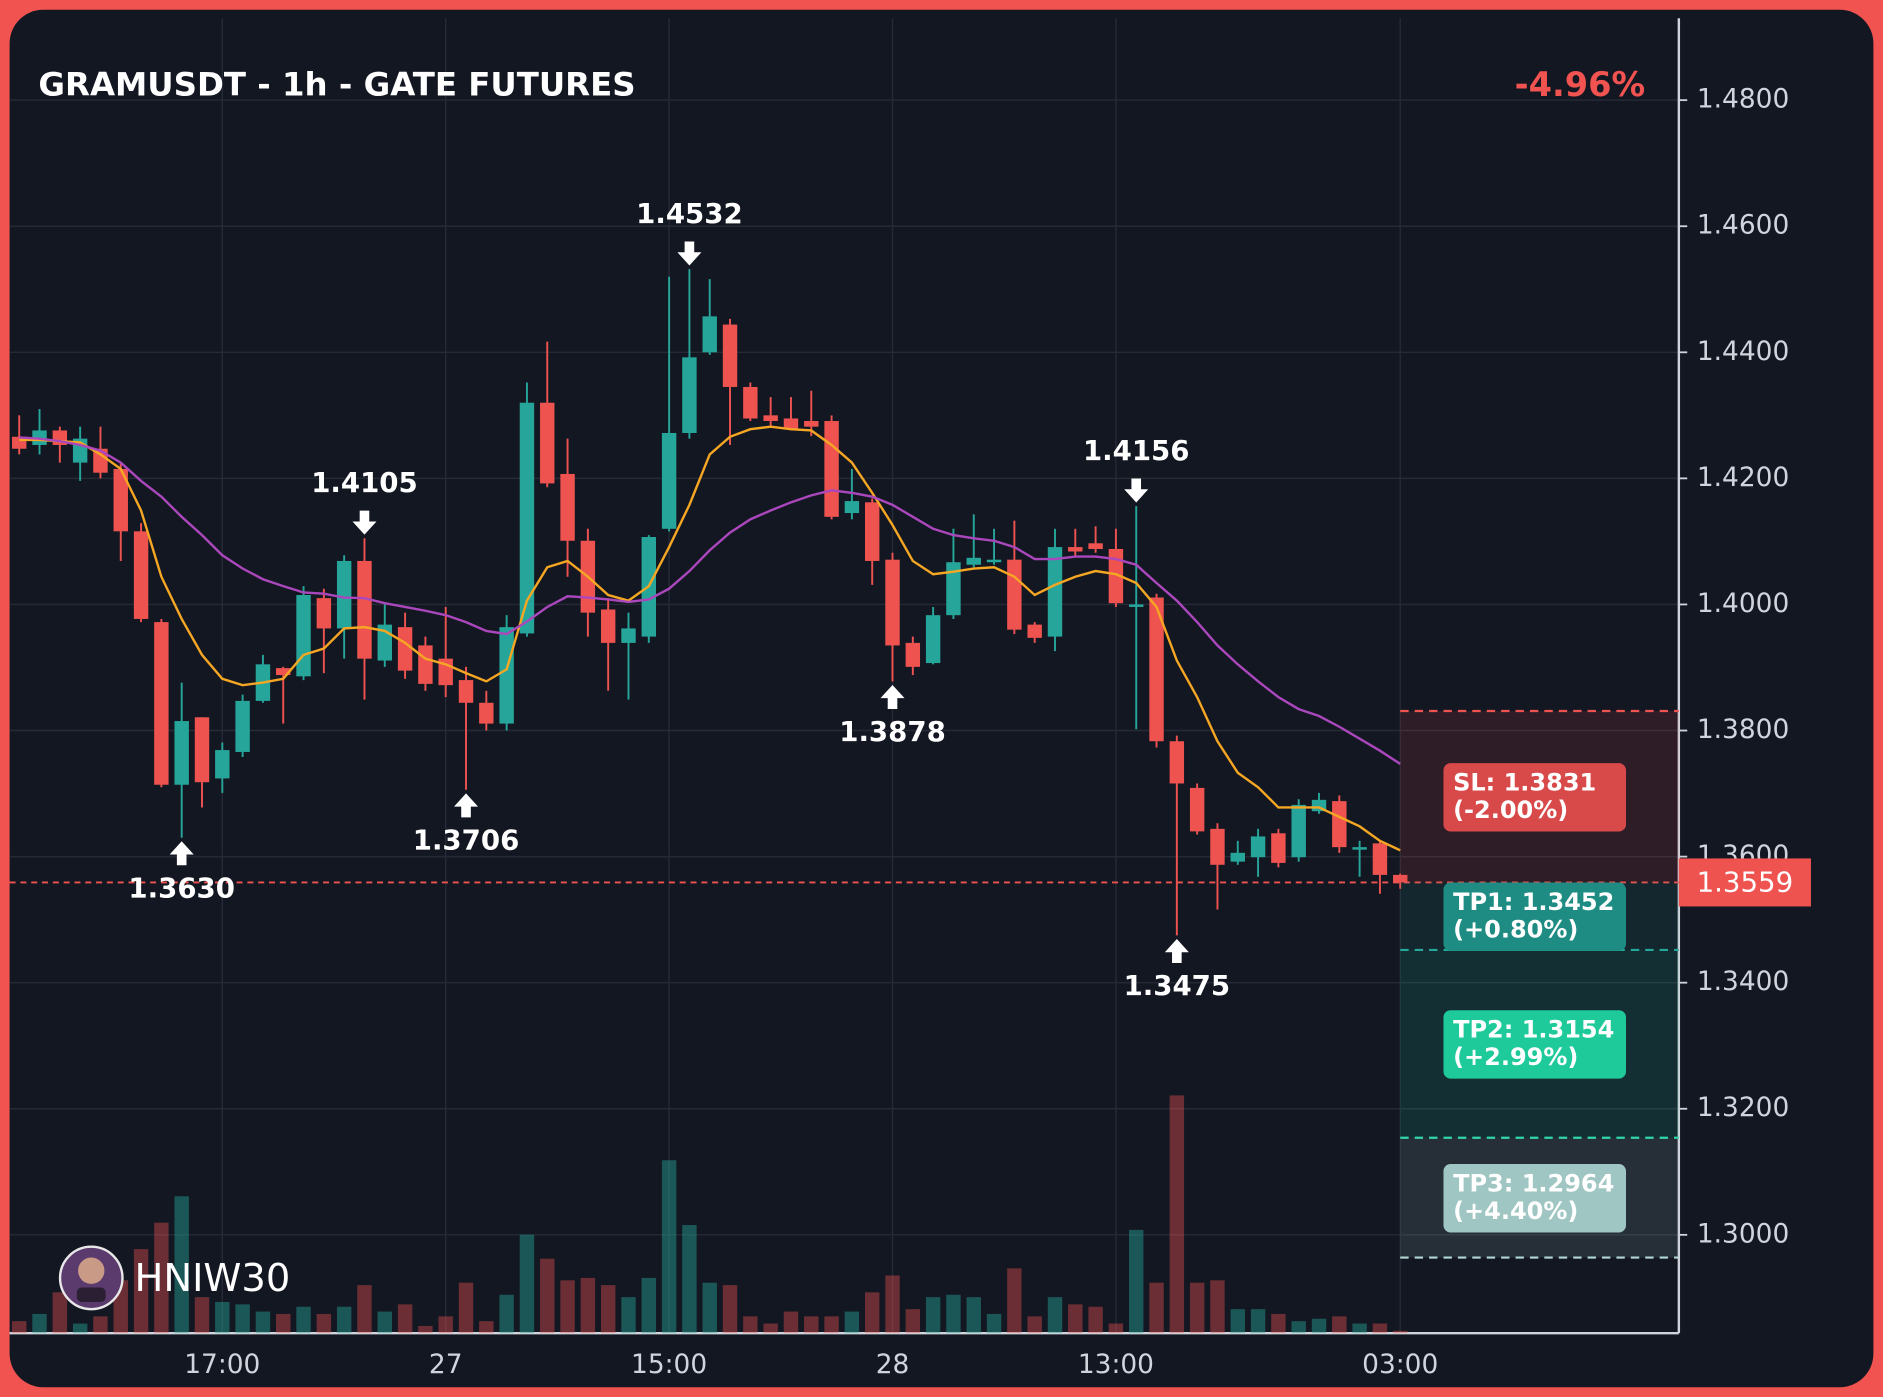 The height and width of the screenshot is (1397, 1883). I want to click on y-tick-label: 1.3800, so click(1743, 729).